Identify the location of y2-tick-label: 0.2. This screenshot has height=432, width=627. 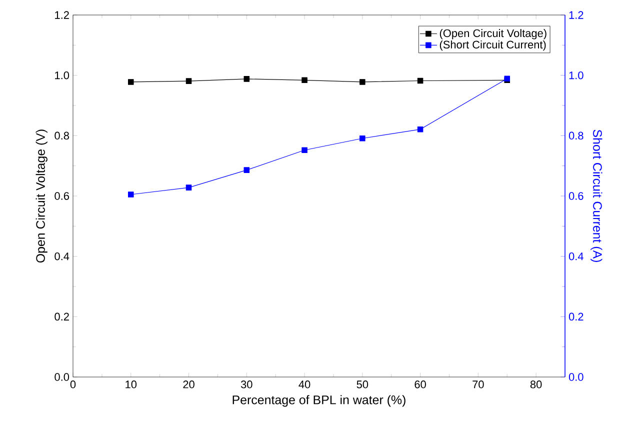
(576, 316).